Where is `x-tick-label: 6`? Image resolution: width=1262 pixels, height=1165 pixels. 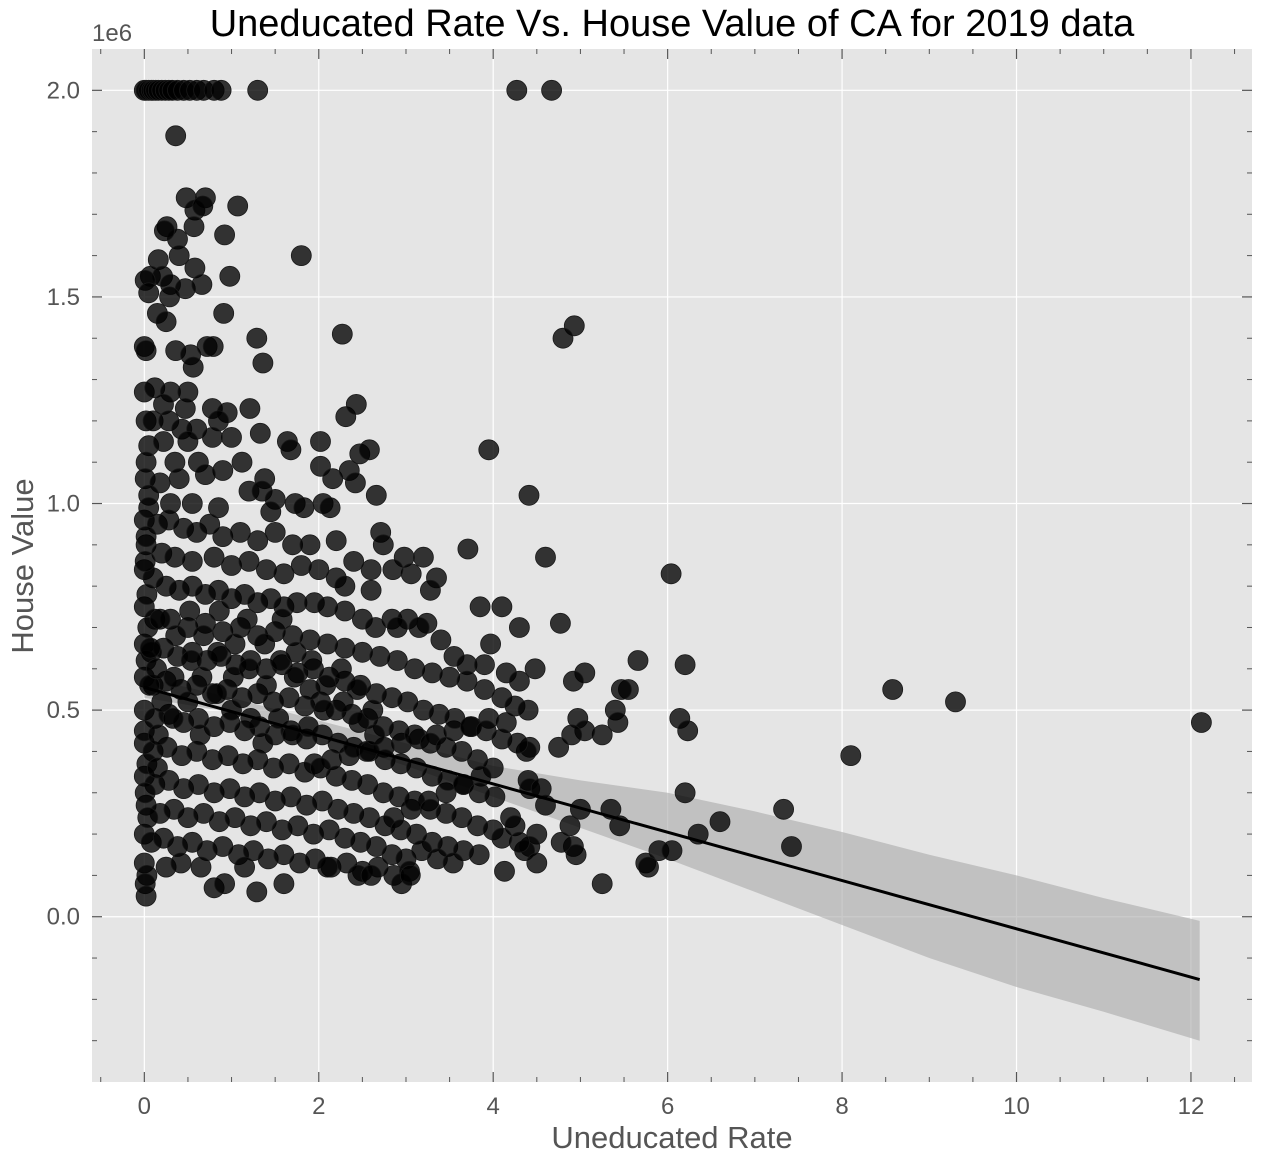 x-tick-label: 6 is located at coordinates (667, 1106).